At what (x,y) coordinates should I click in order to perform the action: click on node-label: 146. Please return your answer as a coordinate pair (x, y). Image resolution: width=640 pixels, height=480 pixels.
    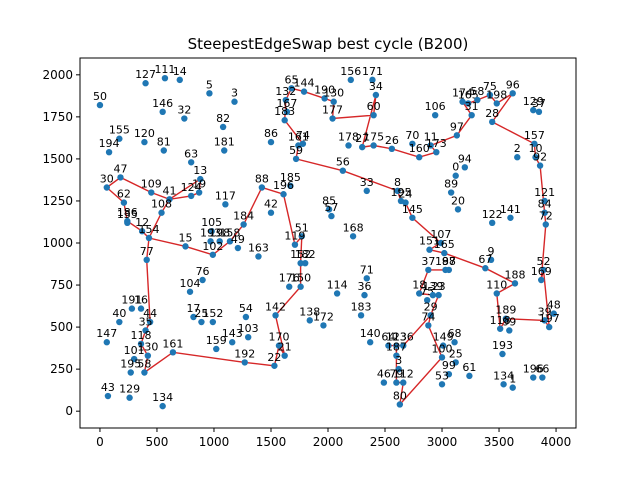
    Looking at the image, I should click on (162, 103).